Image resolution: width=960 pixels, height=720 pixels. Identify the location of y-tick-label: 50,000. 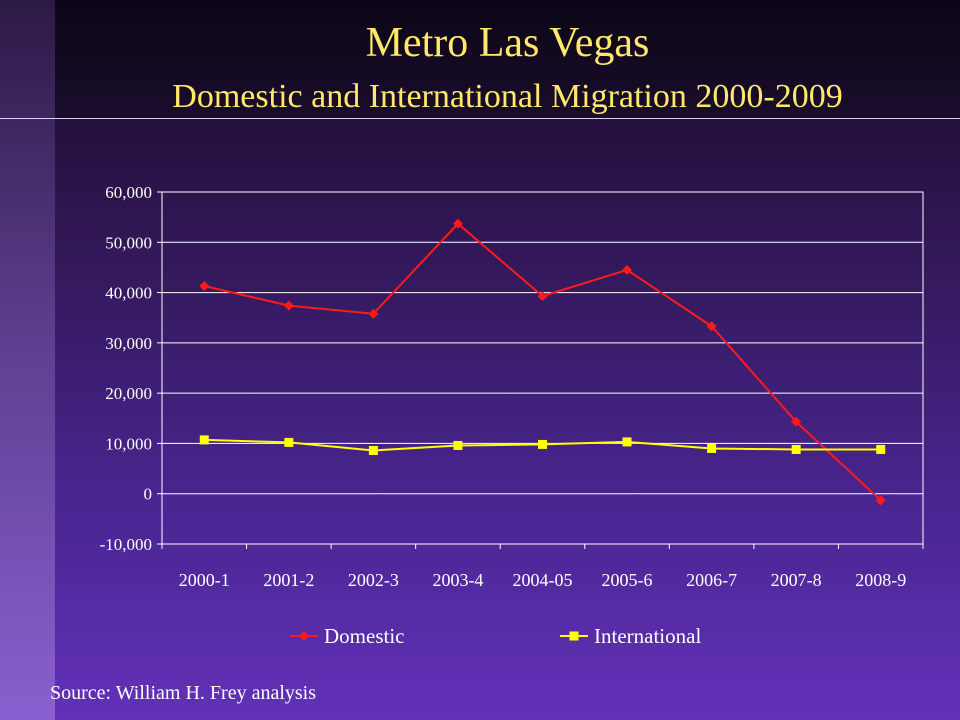
(128, 242).